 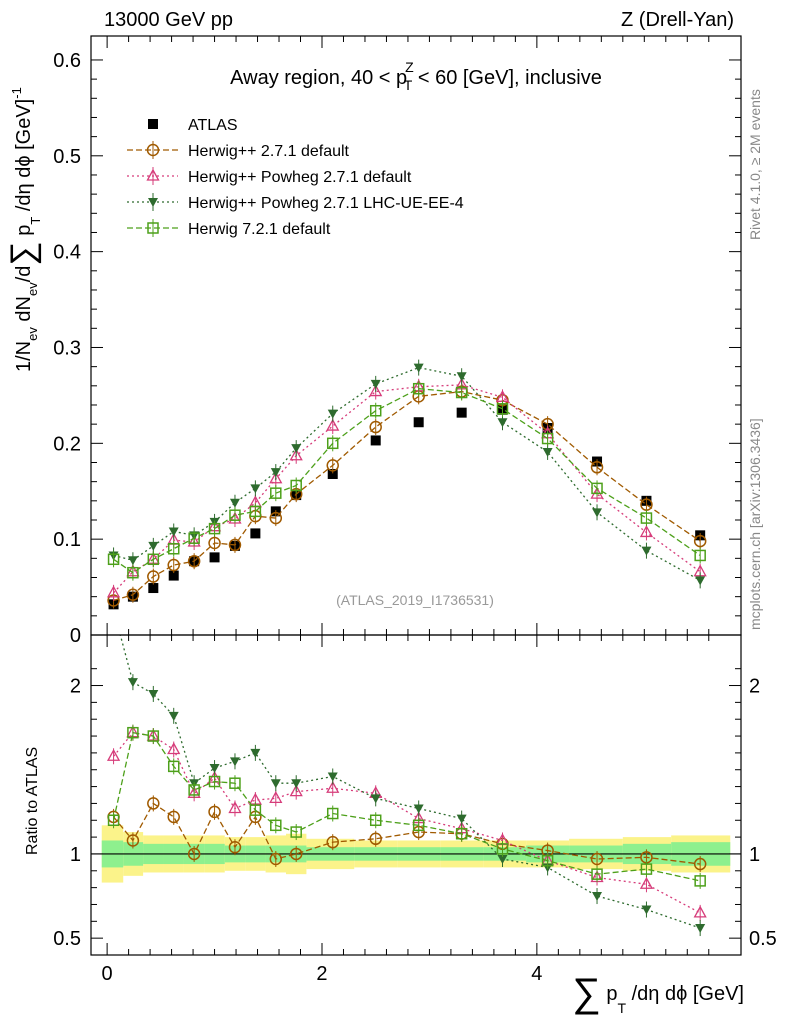 What do you see at coordinates (107, 974) in the screenshot?
I see `ratio-xtick-label: 0` at bounding box center [107, 974].